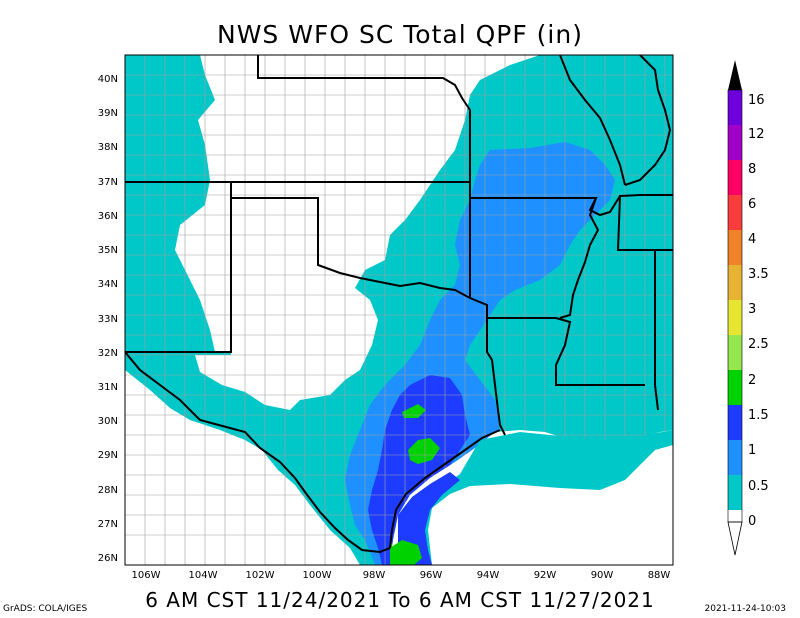 This screenshot has height=618, width=800. I want to click on lon-label: 106W, so click(146, 575).